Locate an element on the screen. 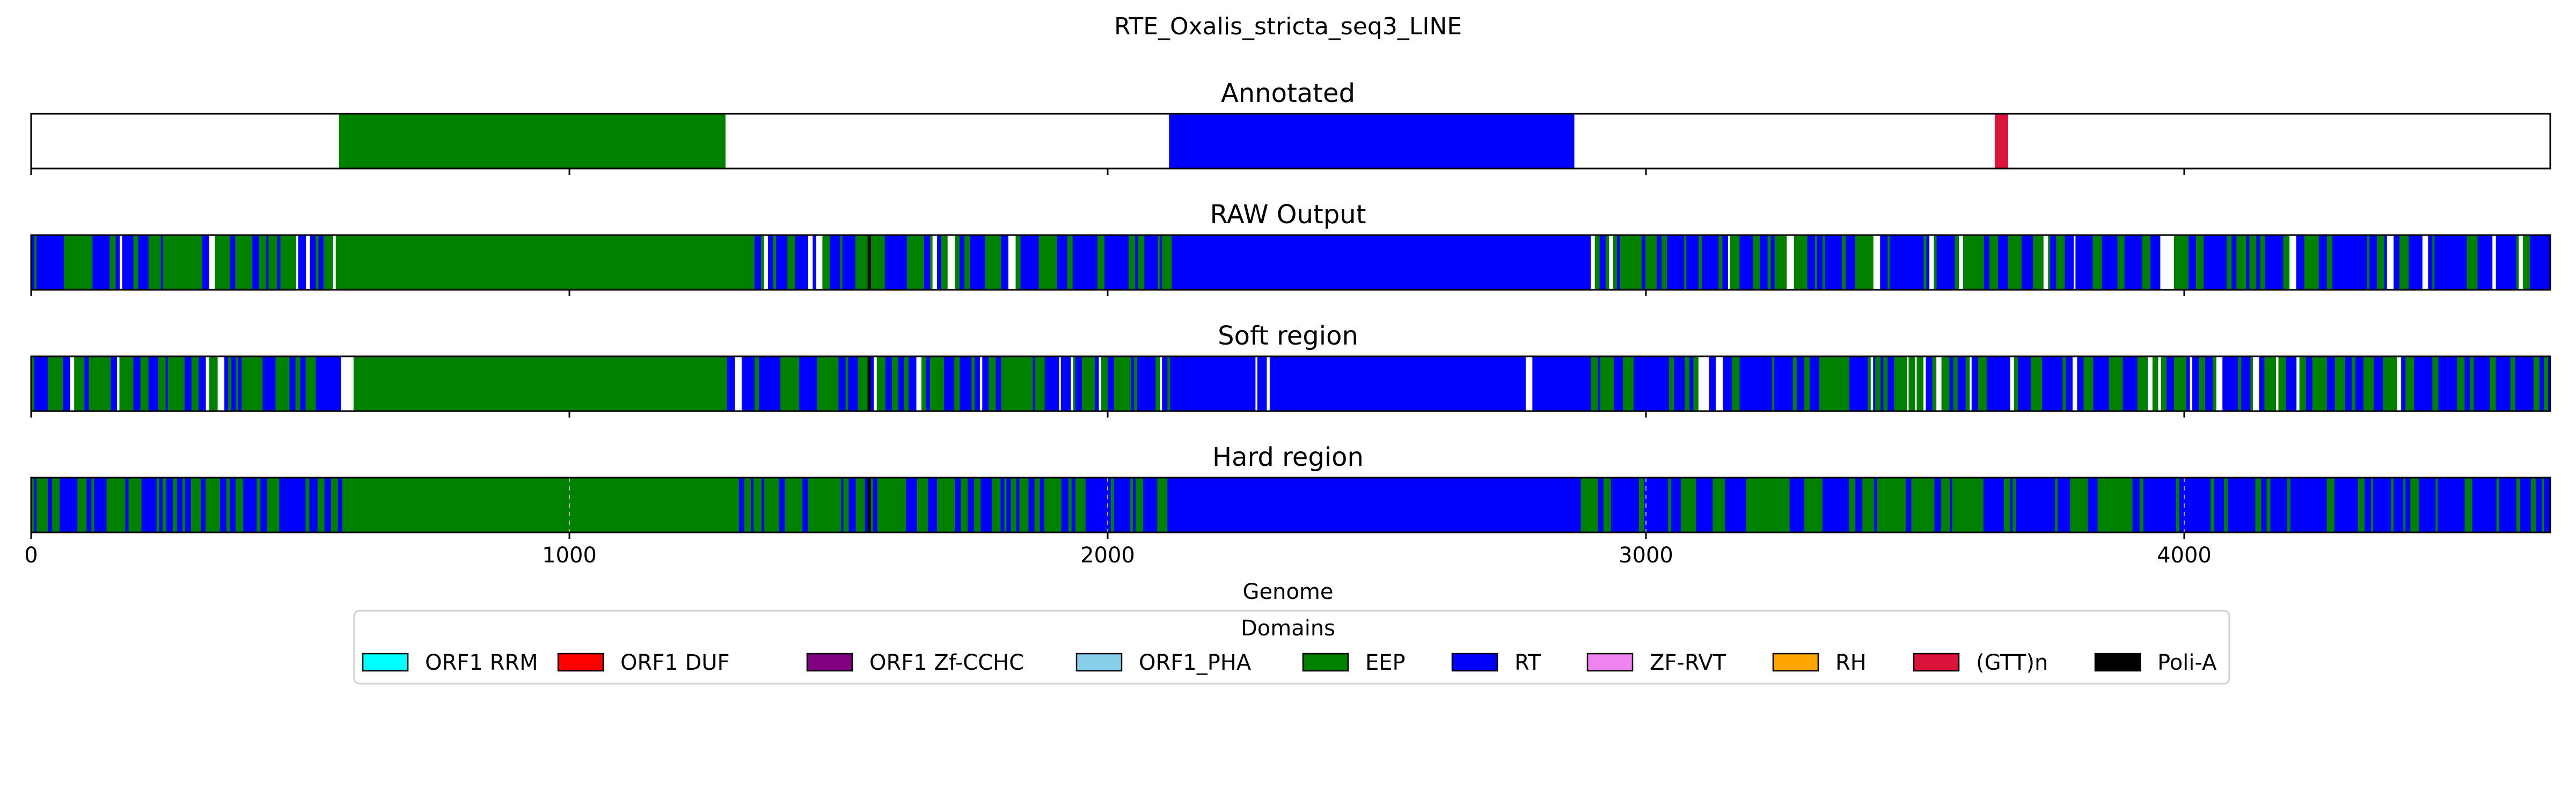 This screenshot has height=805, width=2576. legend-entry-poli-a: Poli-A is located at coordinates (2155, 662).